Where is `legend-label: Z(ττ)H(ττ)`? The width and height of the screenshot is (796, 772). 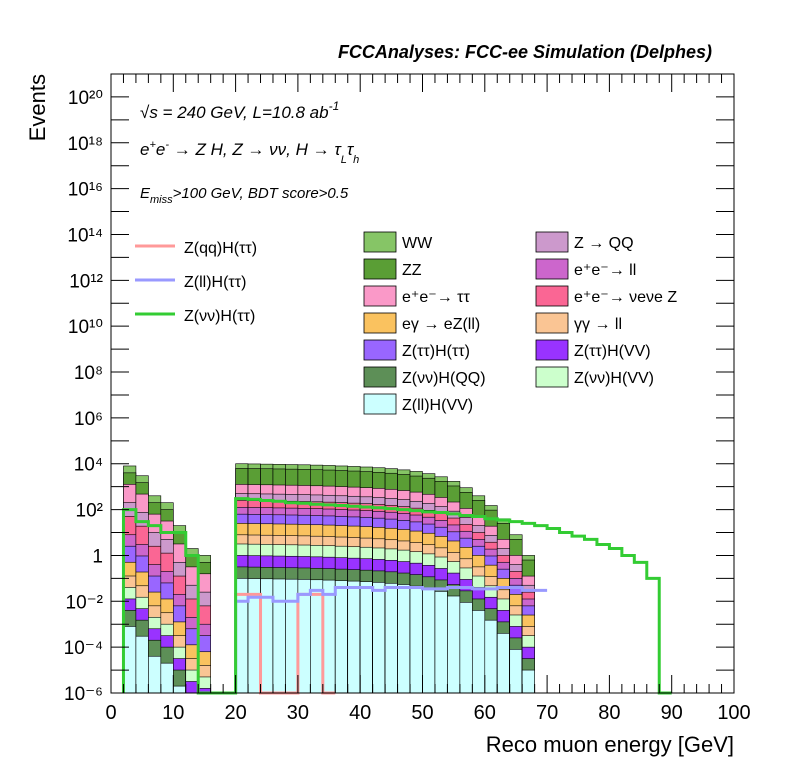 legend-label: Z(ττ)H(ττ) is located at coordinates (436, 351).